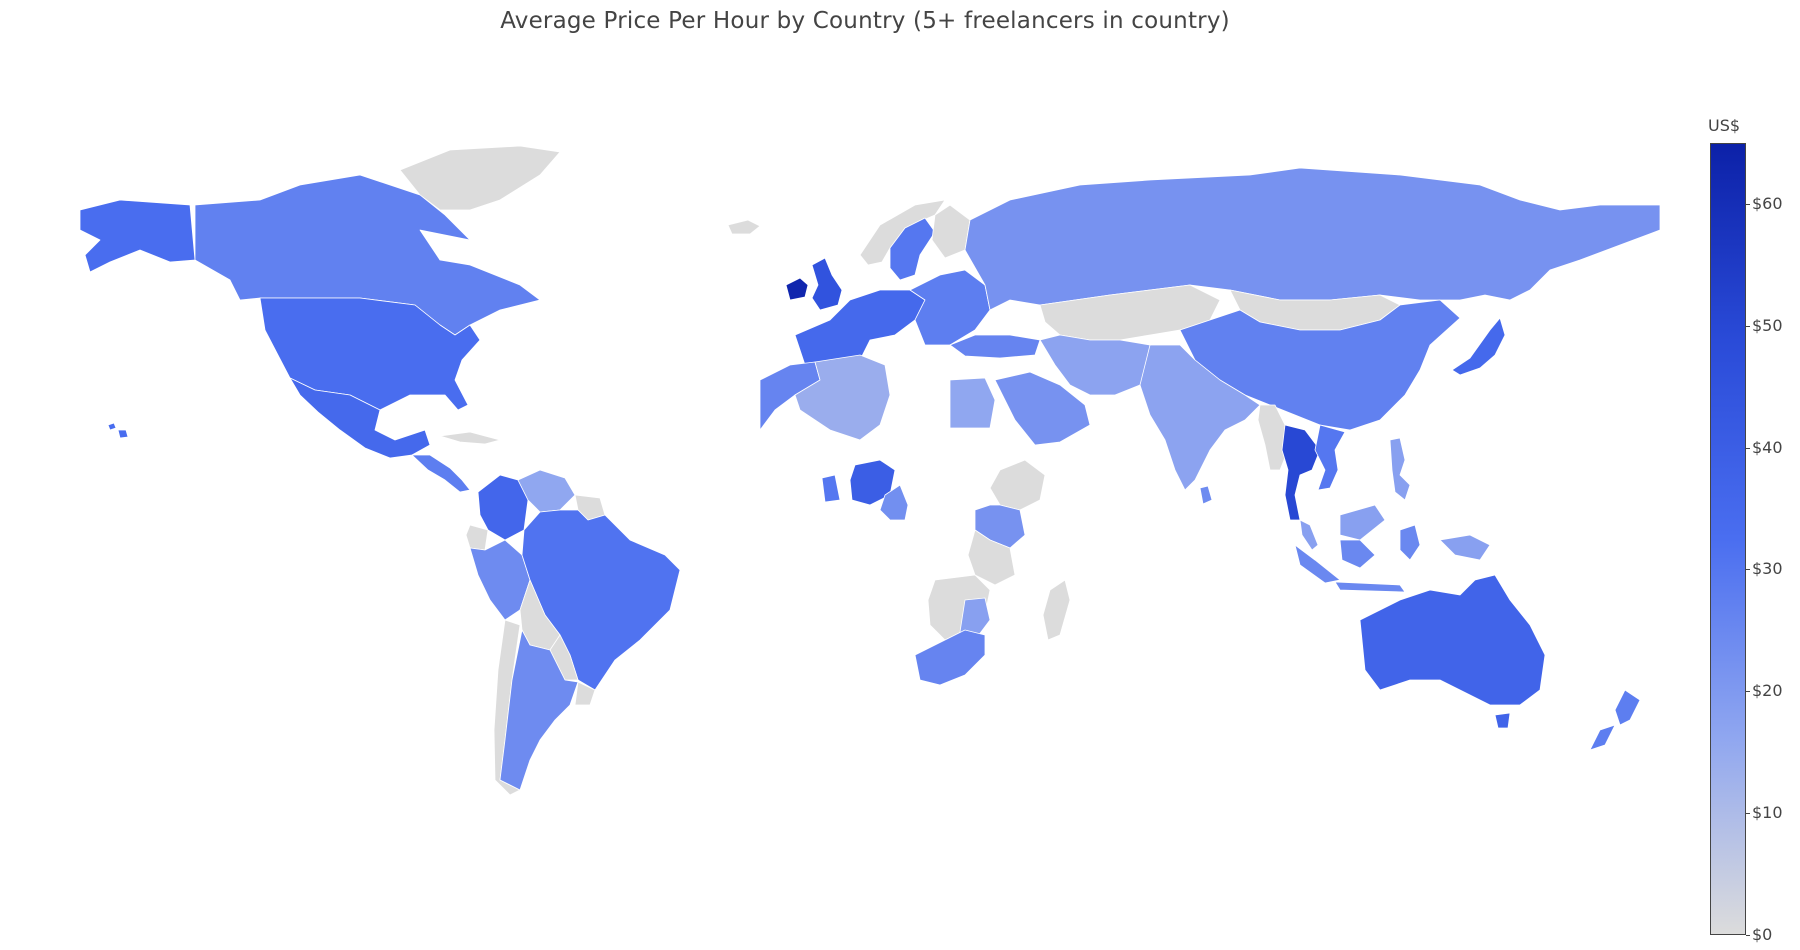  Describe the element at coordinates (1764, 691) in the screenshot. I see `colorbar-tick-label: $20` at that location.